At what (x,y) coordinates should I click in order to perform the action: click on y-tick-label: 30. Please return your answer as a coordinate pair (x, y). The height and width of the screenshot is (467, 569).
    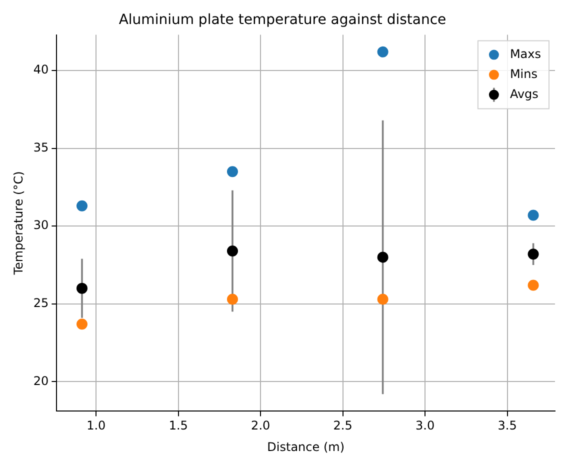
    Looking at the image, I should click on (41, 225).